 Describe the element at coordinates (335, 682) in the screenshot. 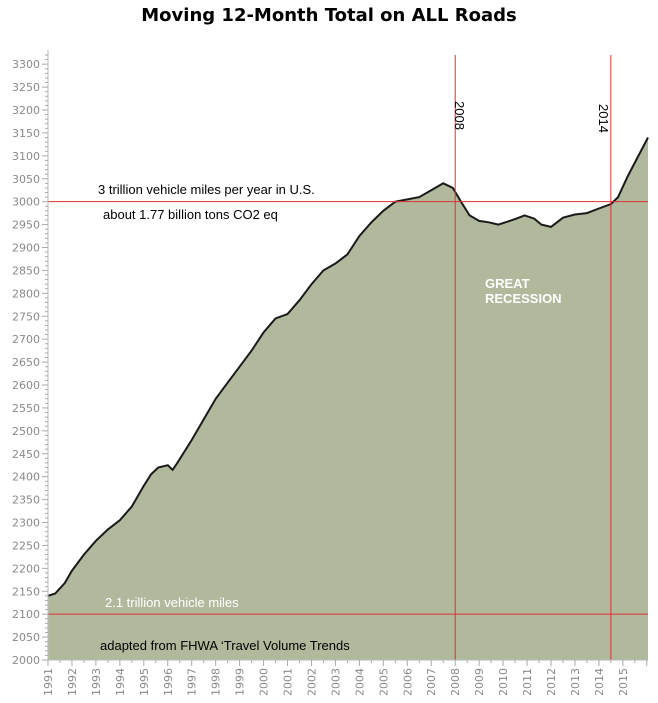

I see `x-tick-label: 2003` at that location.